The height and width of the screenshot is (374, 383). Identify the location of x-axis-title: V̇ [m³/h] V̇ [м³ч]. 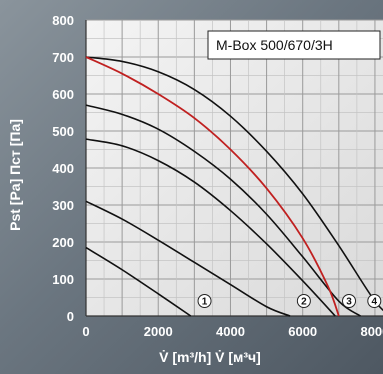
(210, 357).